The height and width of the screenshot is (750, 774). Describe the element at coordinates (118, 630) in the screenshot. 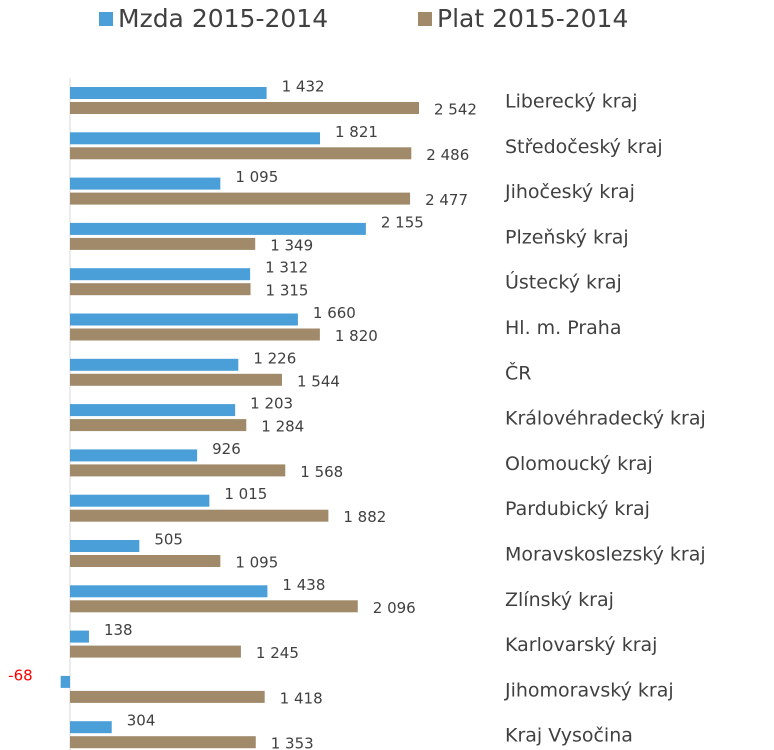

I see `value-label: 138` at that location.